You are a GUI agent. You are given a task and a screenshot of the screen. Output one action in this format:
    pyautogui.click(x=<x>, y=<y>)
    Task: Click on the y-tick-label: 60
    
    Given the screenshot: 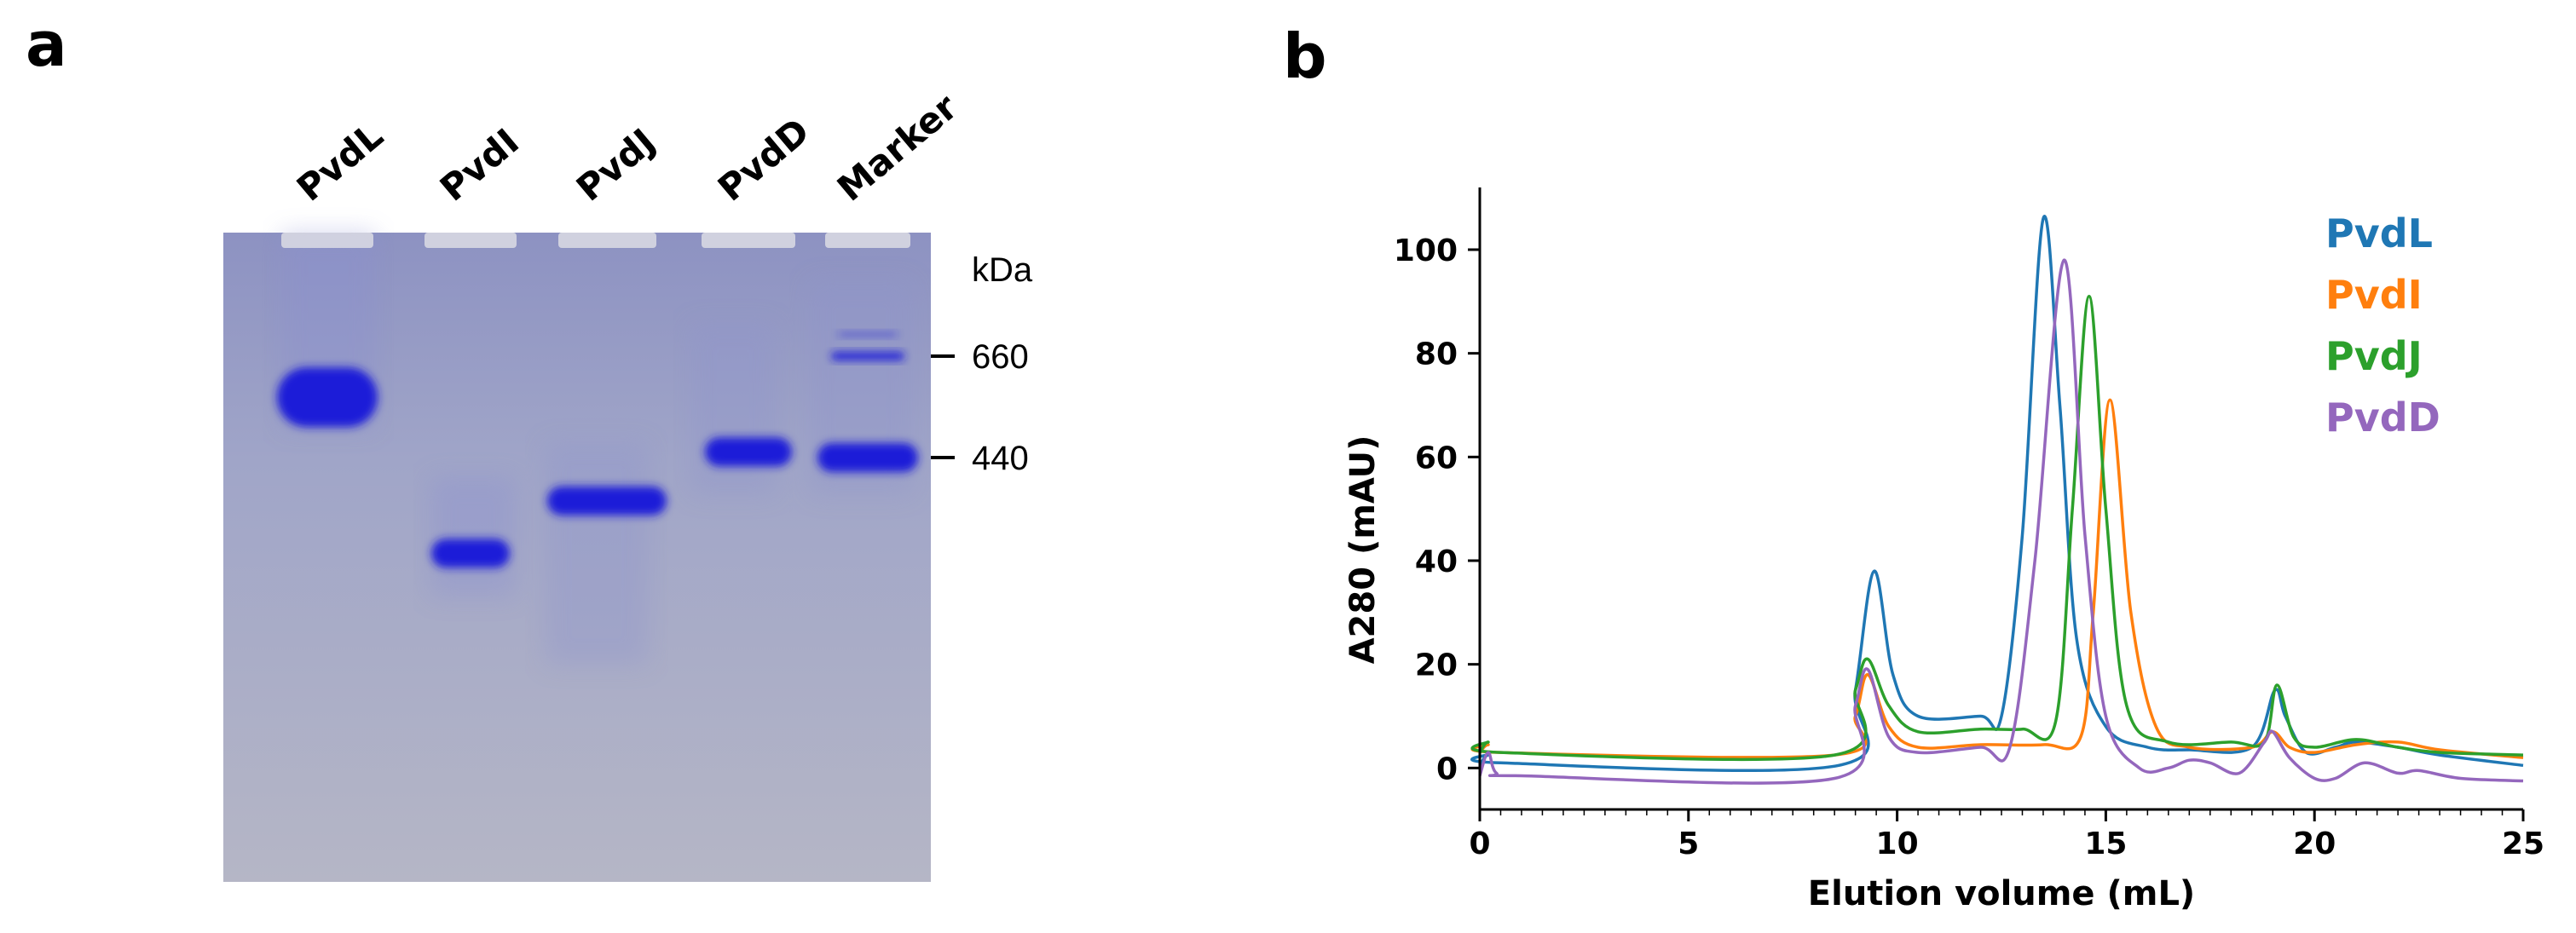 What is the action you would take?
    pyautogui.click(x=1436, y=458)
    